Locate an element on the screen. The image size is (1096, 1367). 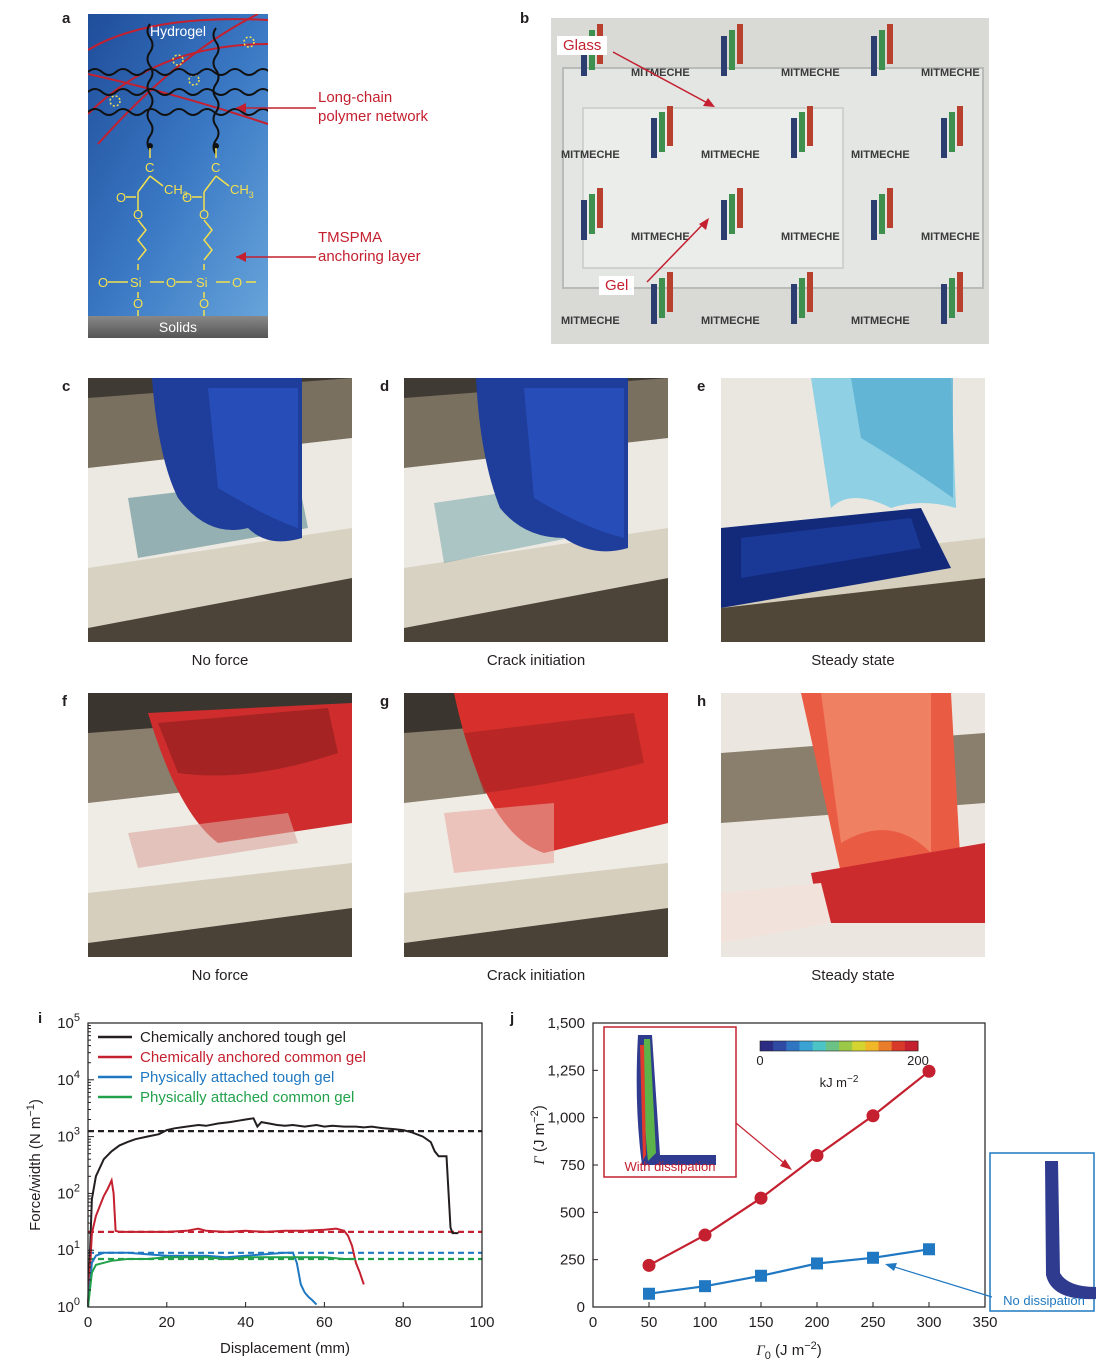
panel-b-arrows is located at coordinates (663, 167).